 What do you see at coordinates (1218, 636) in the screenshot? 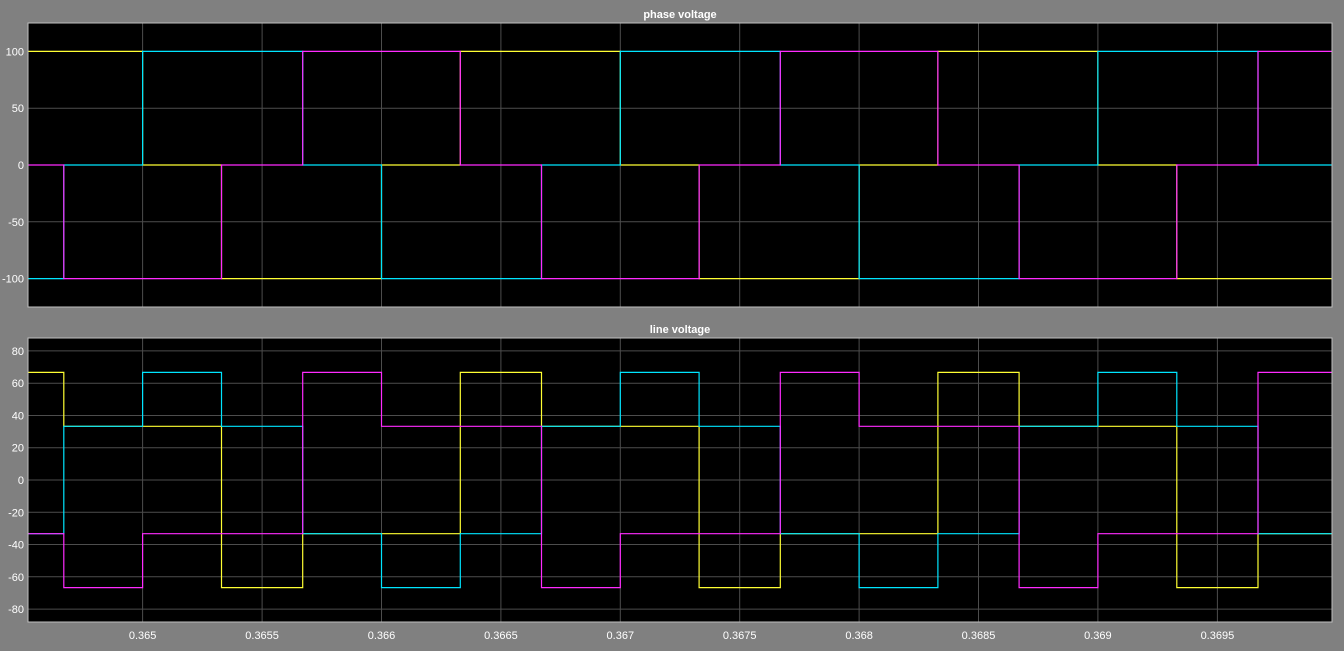
I see `x-tick-label: 0.3695` at bounding box center [1218, 636].